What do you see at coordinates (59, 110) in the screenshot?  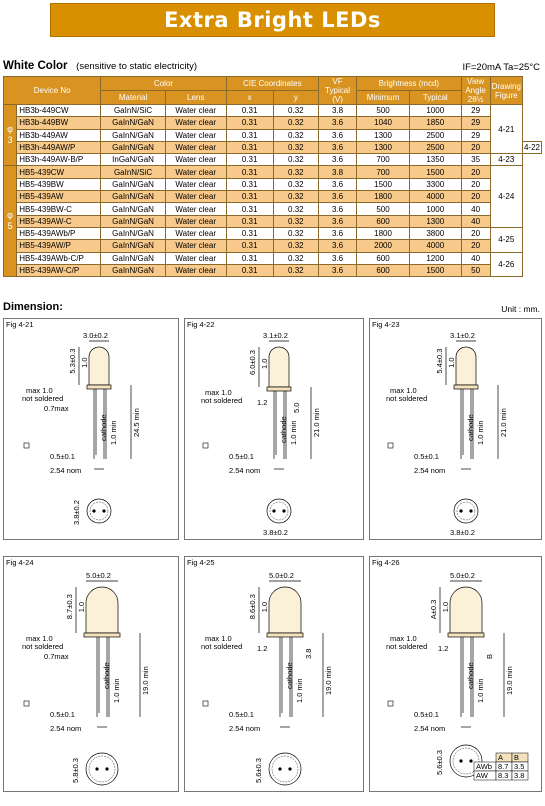 I see `cell-device: HB3b-449CW` at bounding box center [59, 110].